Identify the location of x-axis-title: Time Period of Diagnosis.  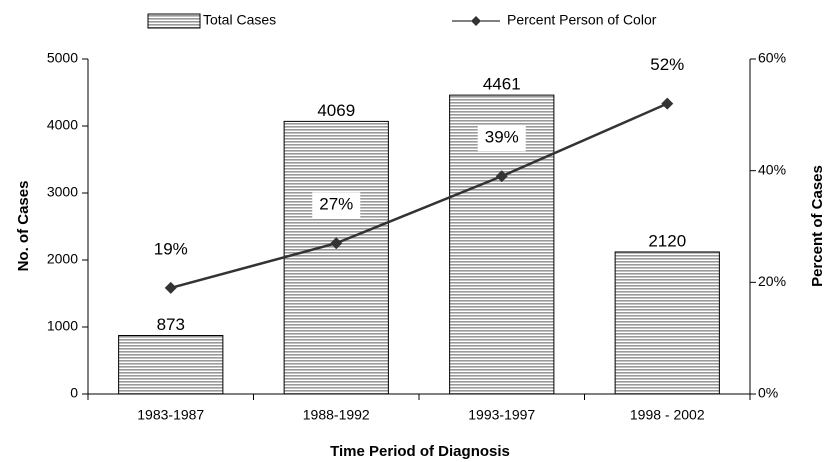
(420, 451).